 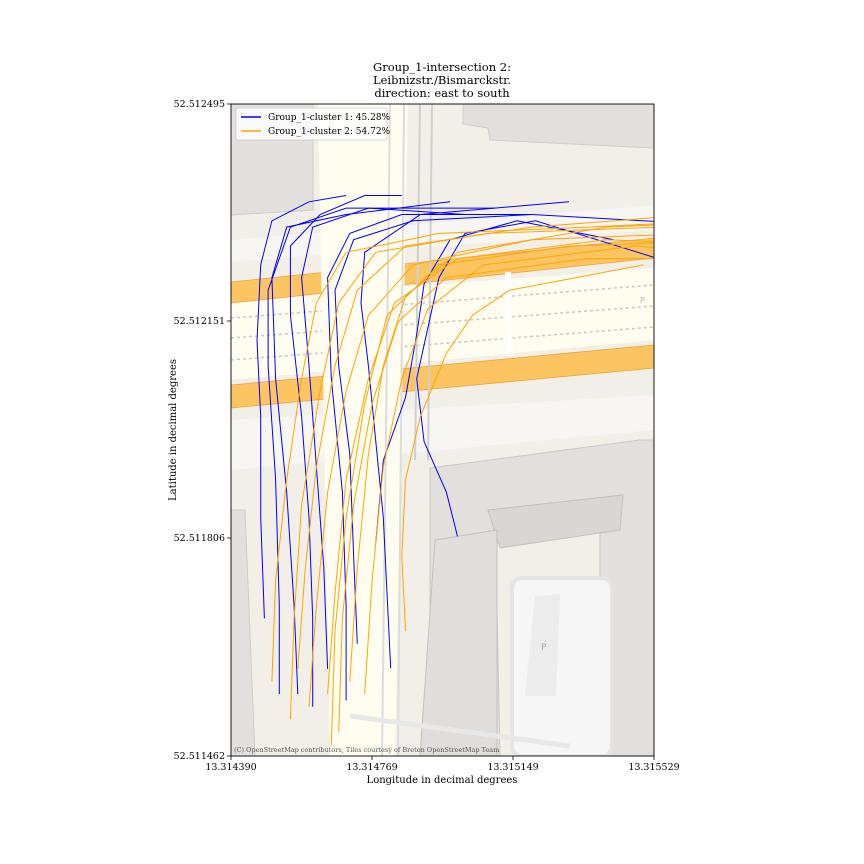 I want to click on x-tick-label: 13.314390, so click(x=230, y=767).